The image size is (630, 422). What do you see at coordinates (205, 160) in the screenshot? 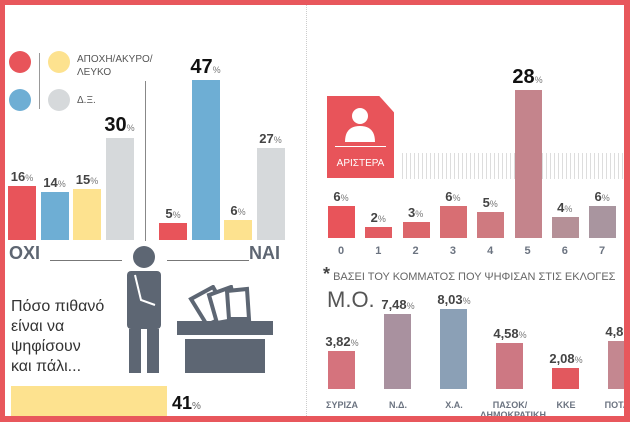
I see `bar-ΝΑΙ-Ν.Δ.` at bounding box center [205, 160].